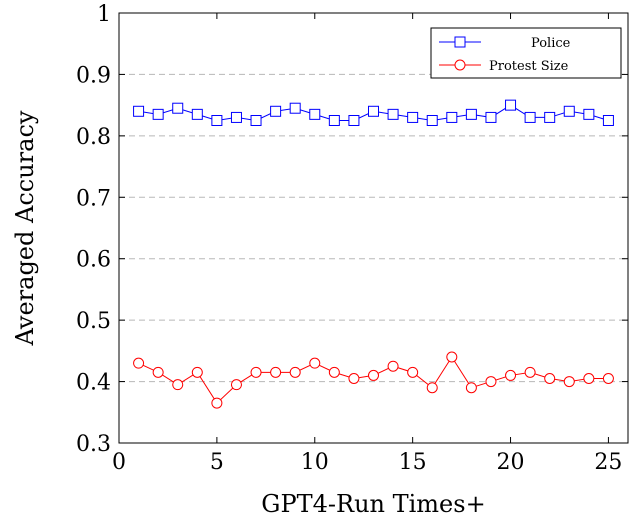 This screenshot has width=632, height=523. What do you see at coordinates (511, 462) in the screenshot?
I see `x-tick-label: 20` at bounding box center [511, 462].